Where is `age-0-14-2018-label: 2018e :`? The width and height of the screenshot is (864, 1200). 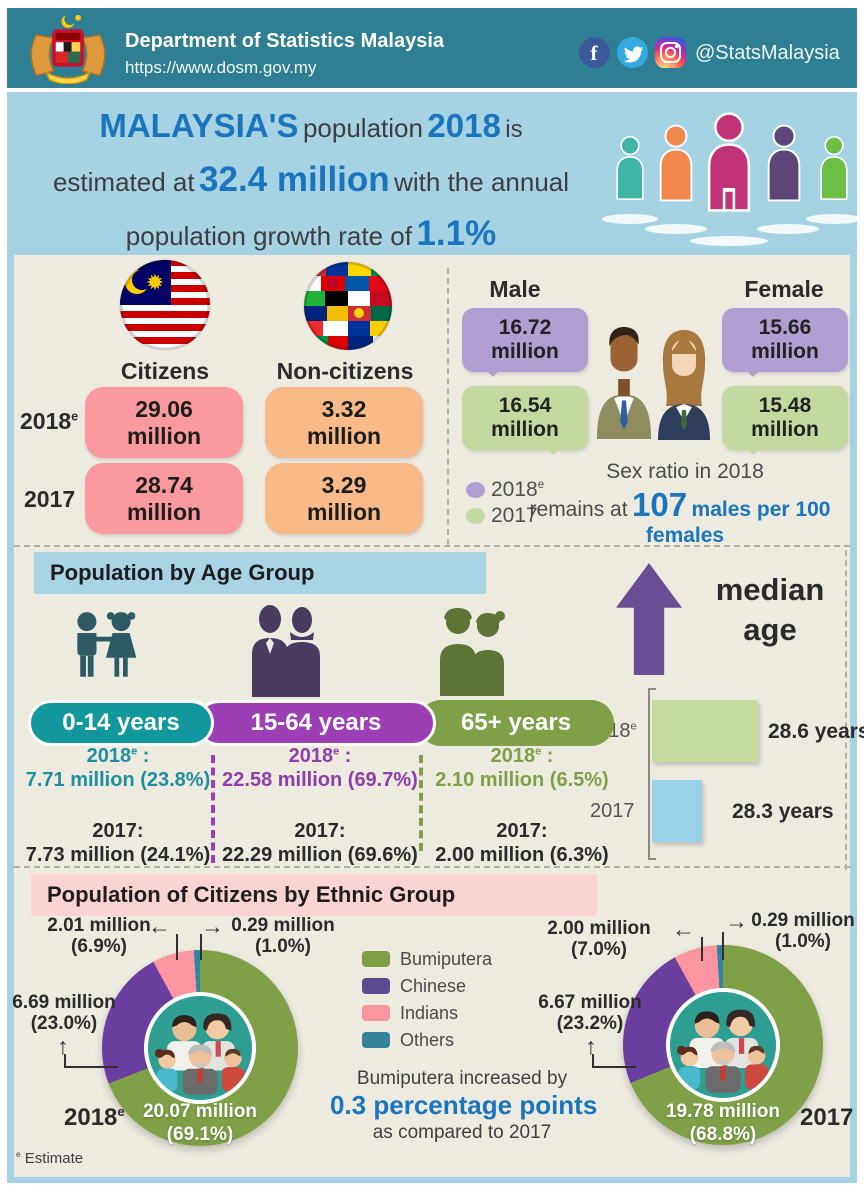 age-0-14-2018-label: 2018e : is located at coordinates (118, 756).